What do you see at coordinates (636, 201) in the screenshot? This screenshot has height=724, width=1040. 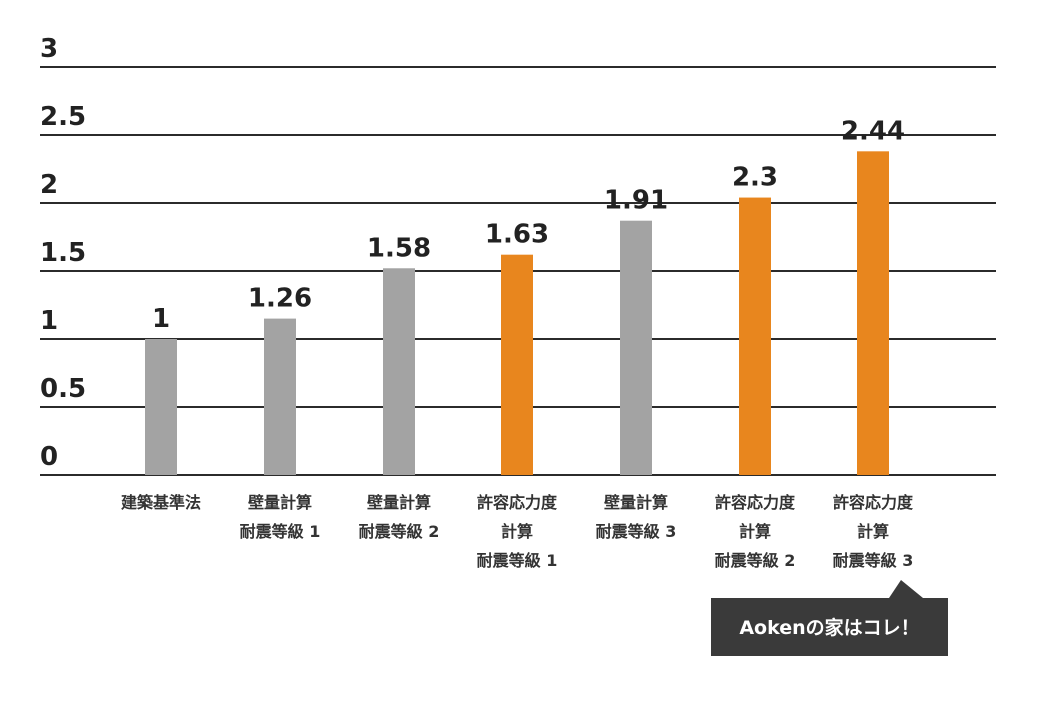 I see `bar-value-label: 1.91` at bounding box center [636, 201].